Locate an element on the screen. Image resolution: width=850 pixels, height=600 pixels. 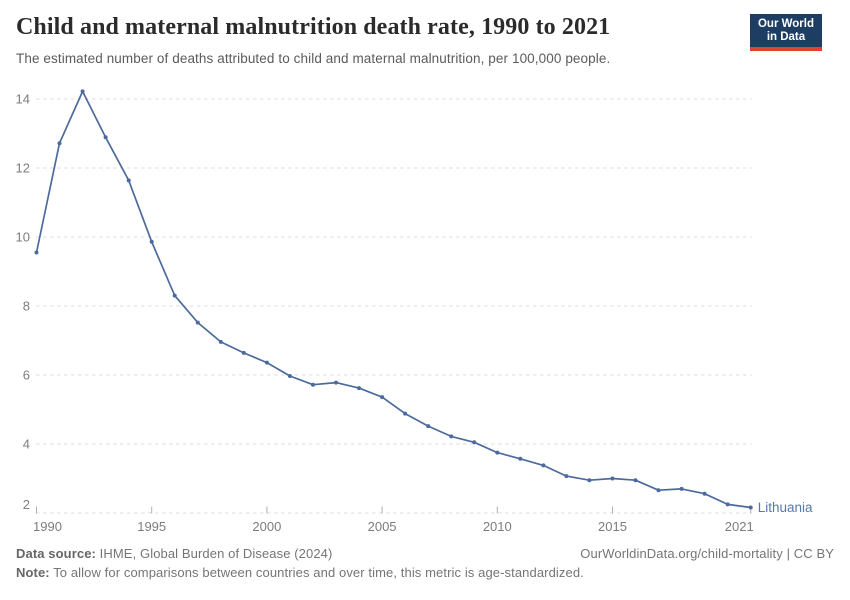
x-tick-label-2000: 2000 is located at coordinates (266, 526).